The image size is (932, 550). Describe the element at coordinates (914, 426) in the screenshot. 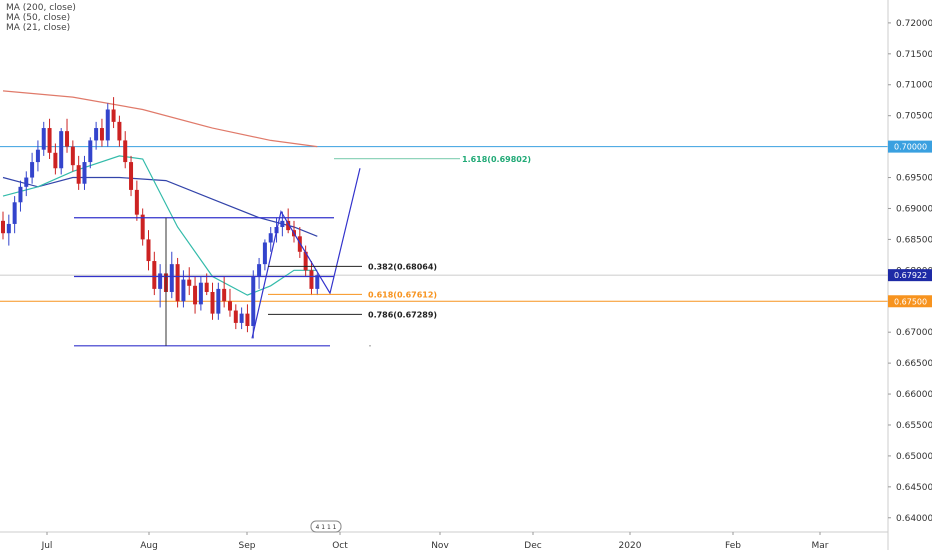

I see `y-tick-label: 0.65500` at that location.